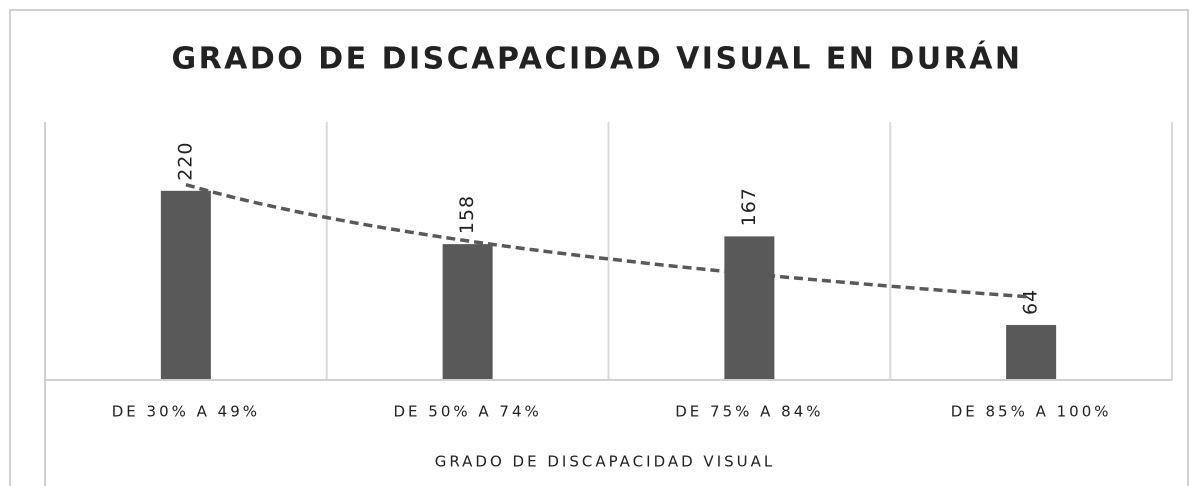 This screenshot has width=1194, height=486. I want to click on x-tick-label: DE 85% A 100%, so click(1031, 412).